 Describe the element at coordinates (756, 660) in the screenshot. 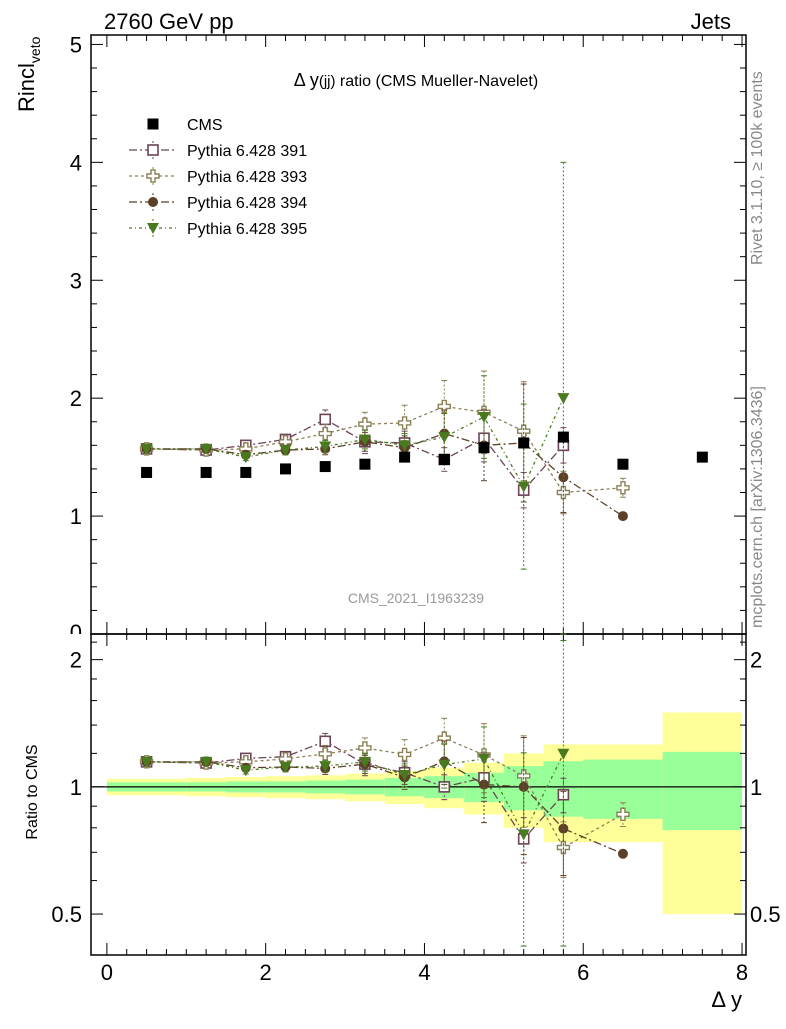

I see `ratio-ytick-label-right: 2` at that location.